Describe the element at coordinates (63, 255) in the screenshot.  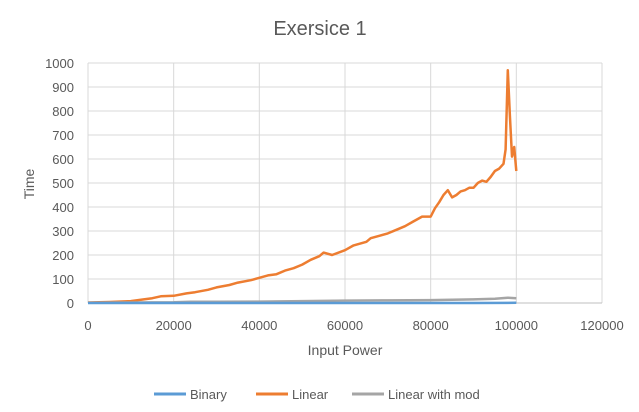
I see `y-tick-label: 200` at that location.